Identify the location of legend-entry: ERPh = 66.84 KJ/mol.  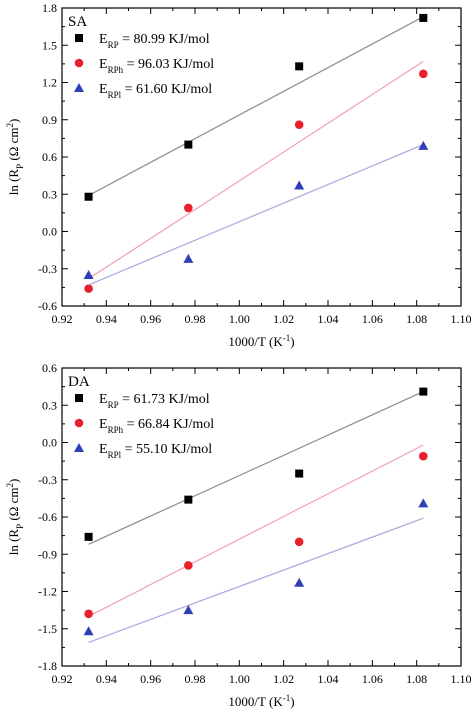
(156, 426).